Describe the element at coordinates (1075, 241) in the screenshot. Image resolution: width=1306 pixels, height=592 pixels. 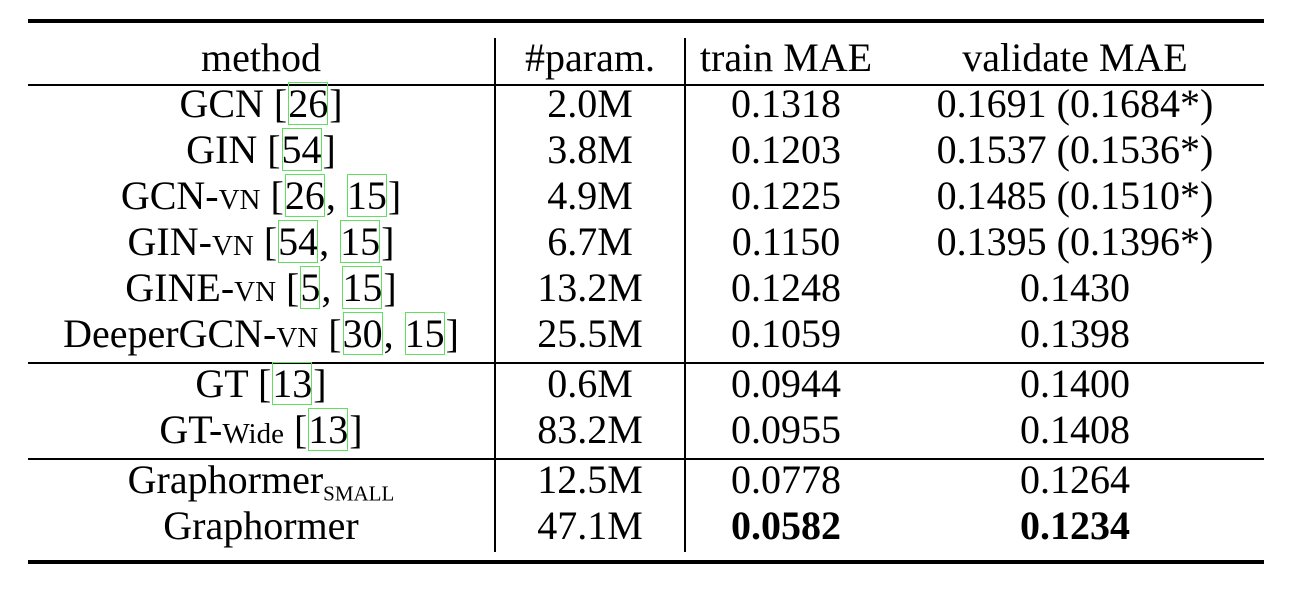
I see `validate-mae-cell: 0.1395 (0.1396*)` at that location.